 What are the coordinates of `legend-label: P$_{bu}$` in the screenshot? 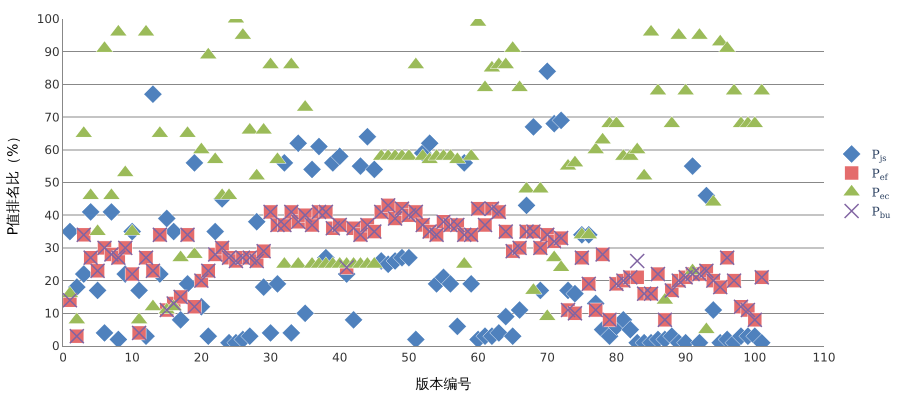 It's located at (882, 212).